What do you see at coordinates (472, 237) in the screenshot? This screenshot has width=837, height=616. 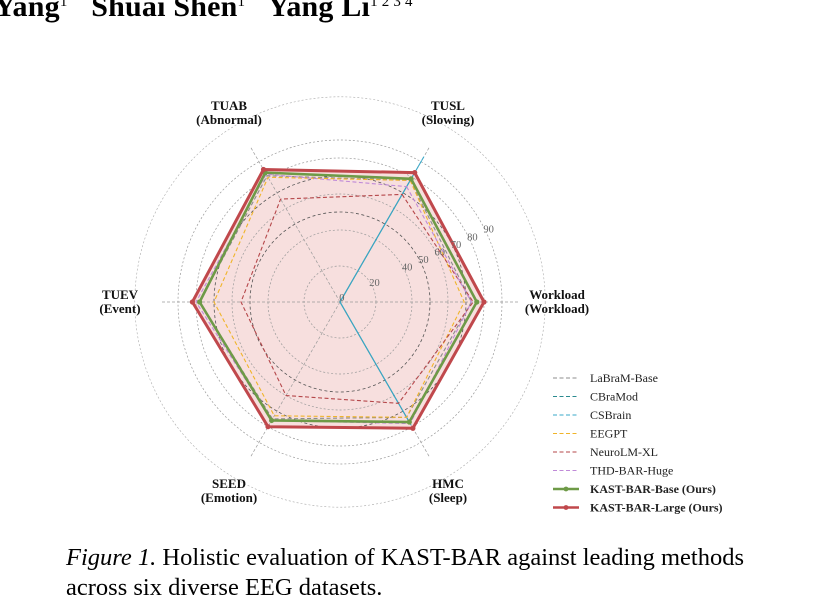 I see `radial-tick-label-6: 80` at bounding box center [472, 237].